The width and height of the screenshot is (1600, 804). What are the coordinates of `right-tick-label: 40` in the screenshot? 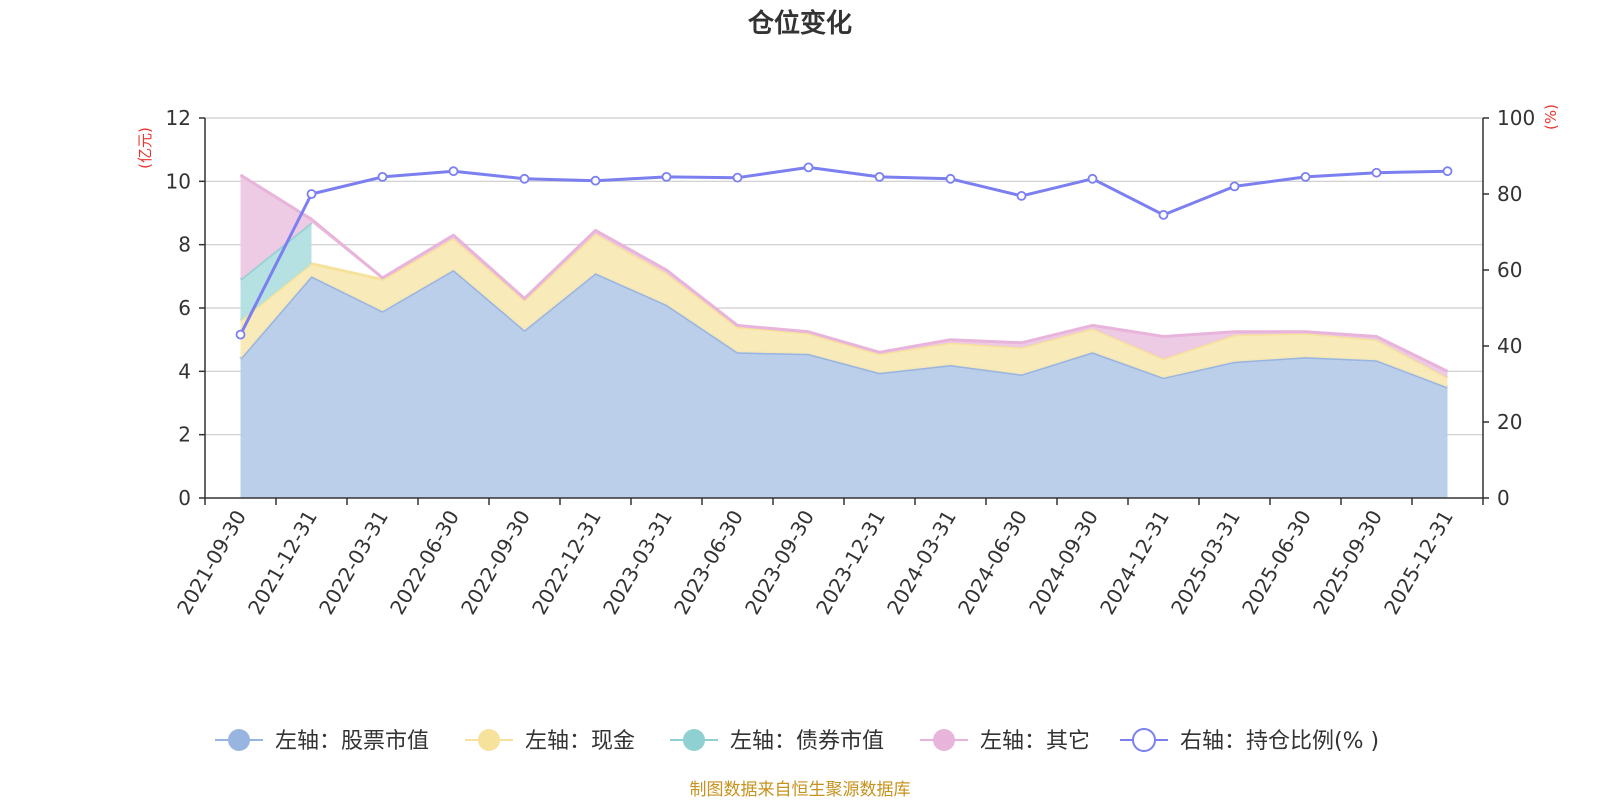 It's located at (1509, 346).